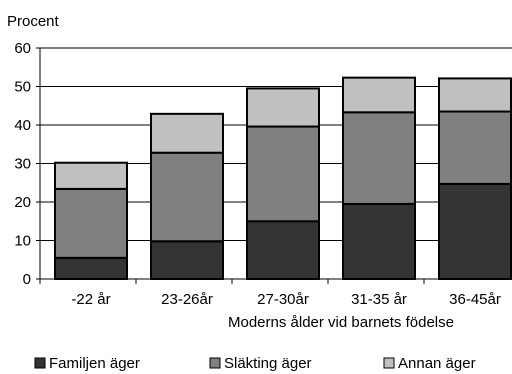 The image size is (512, 374). Describe the element at coordinates (22, 241) in the screenshot. I see `y-tick-label: 10` at that location.